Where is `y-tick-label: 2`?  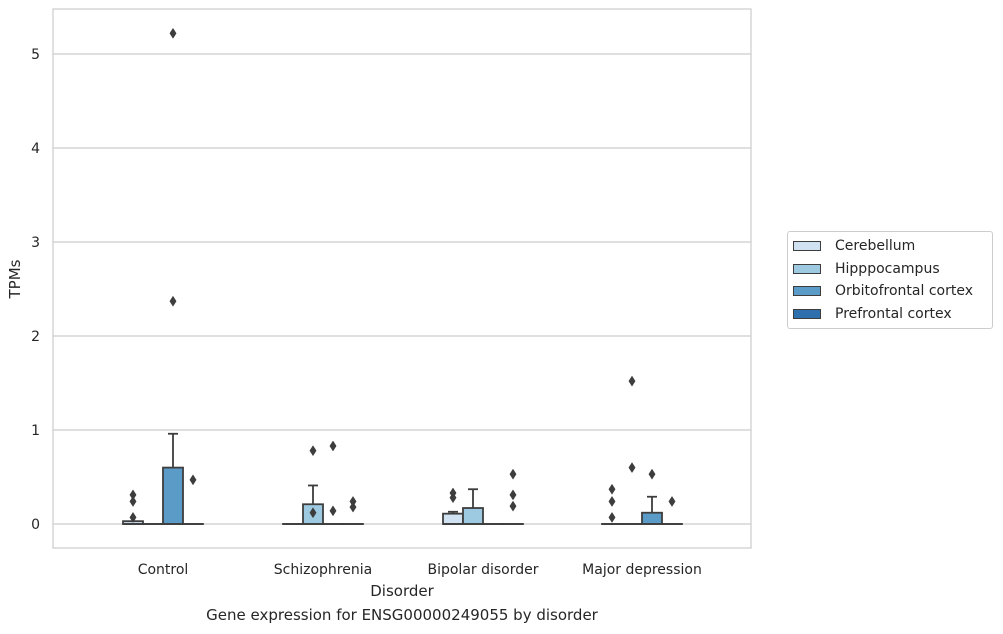
y-tick-label: 2 is located at coordinates (35, 337).